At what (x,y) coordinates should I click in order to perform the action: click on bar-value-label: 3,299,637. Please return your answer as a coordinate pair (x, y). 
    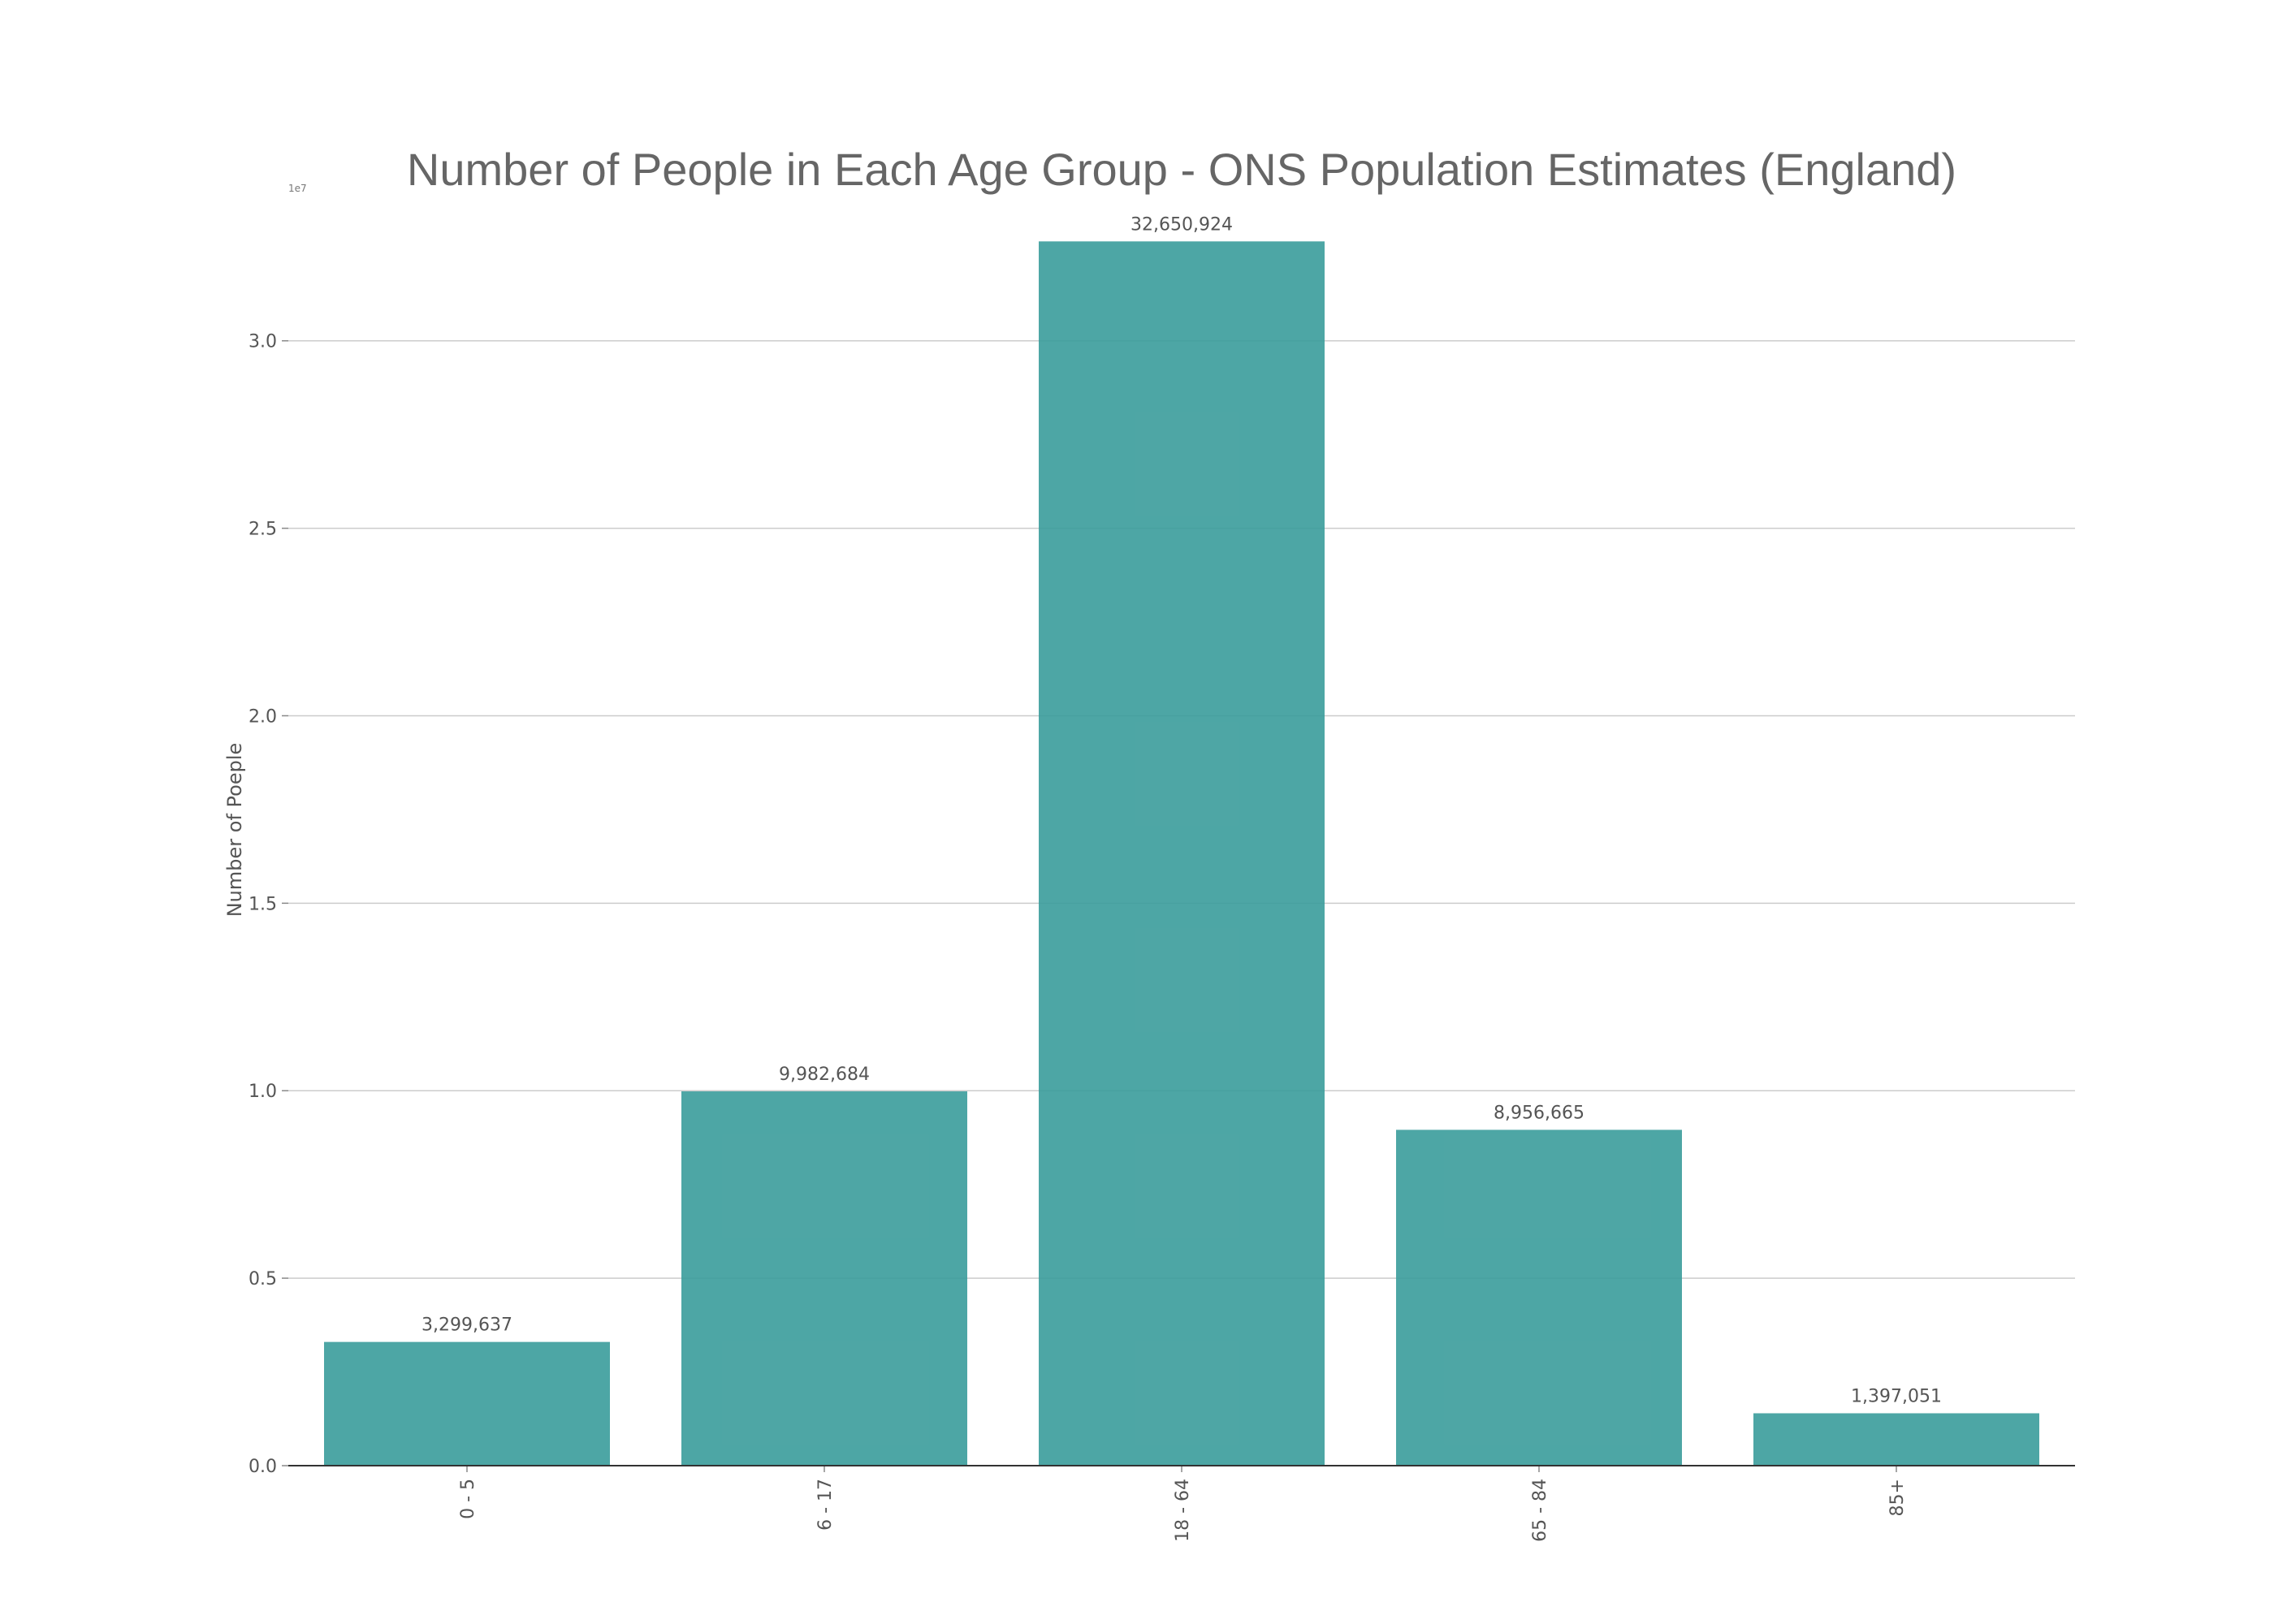
    Looking at the image, I should click on (467, 1325).